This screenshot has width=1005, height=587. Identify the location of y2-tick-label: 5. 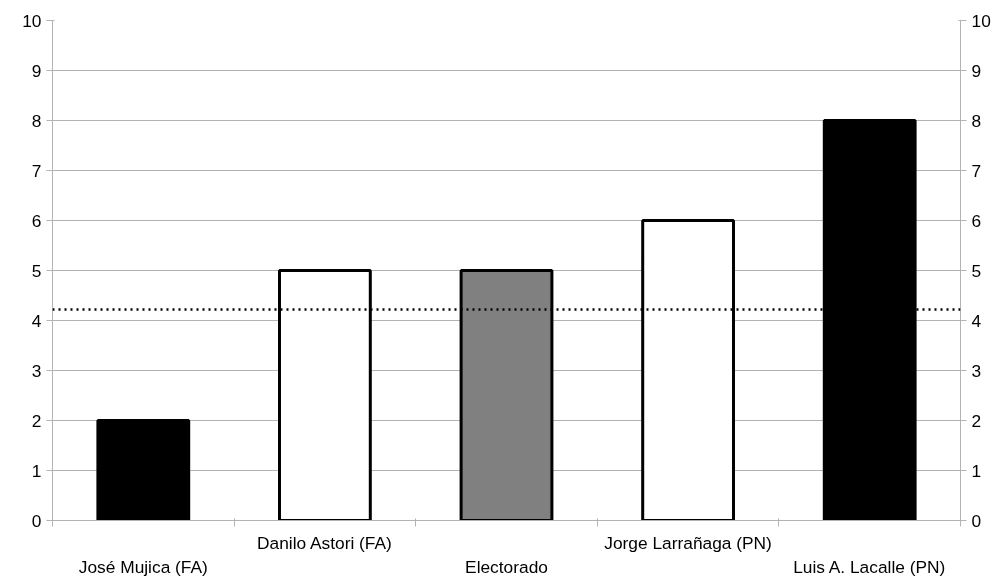
(976, 270).